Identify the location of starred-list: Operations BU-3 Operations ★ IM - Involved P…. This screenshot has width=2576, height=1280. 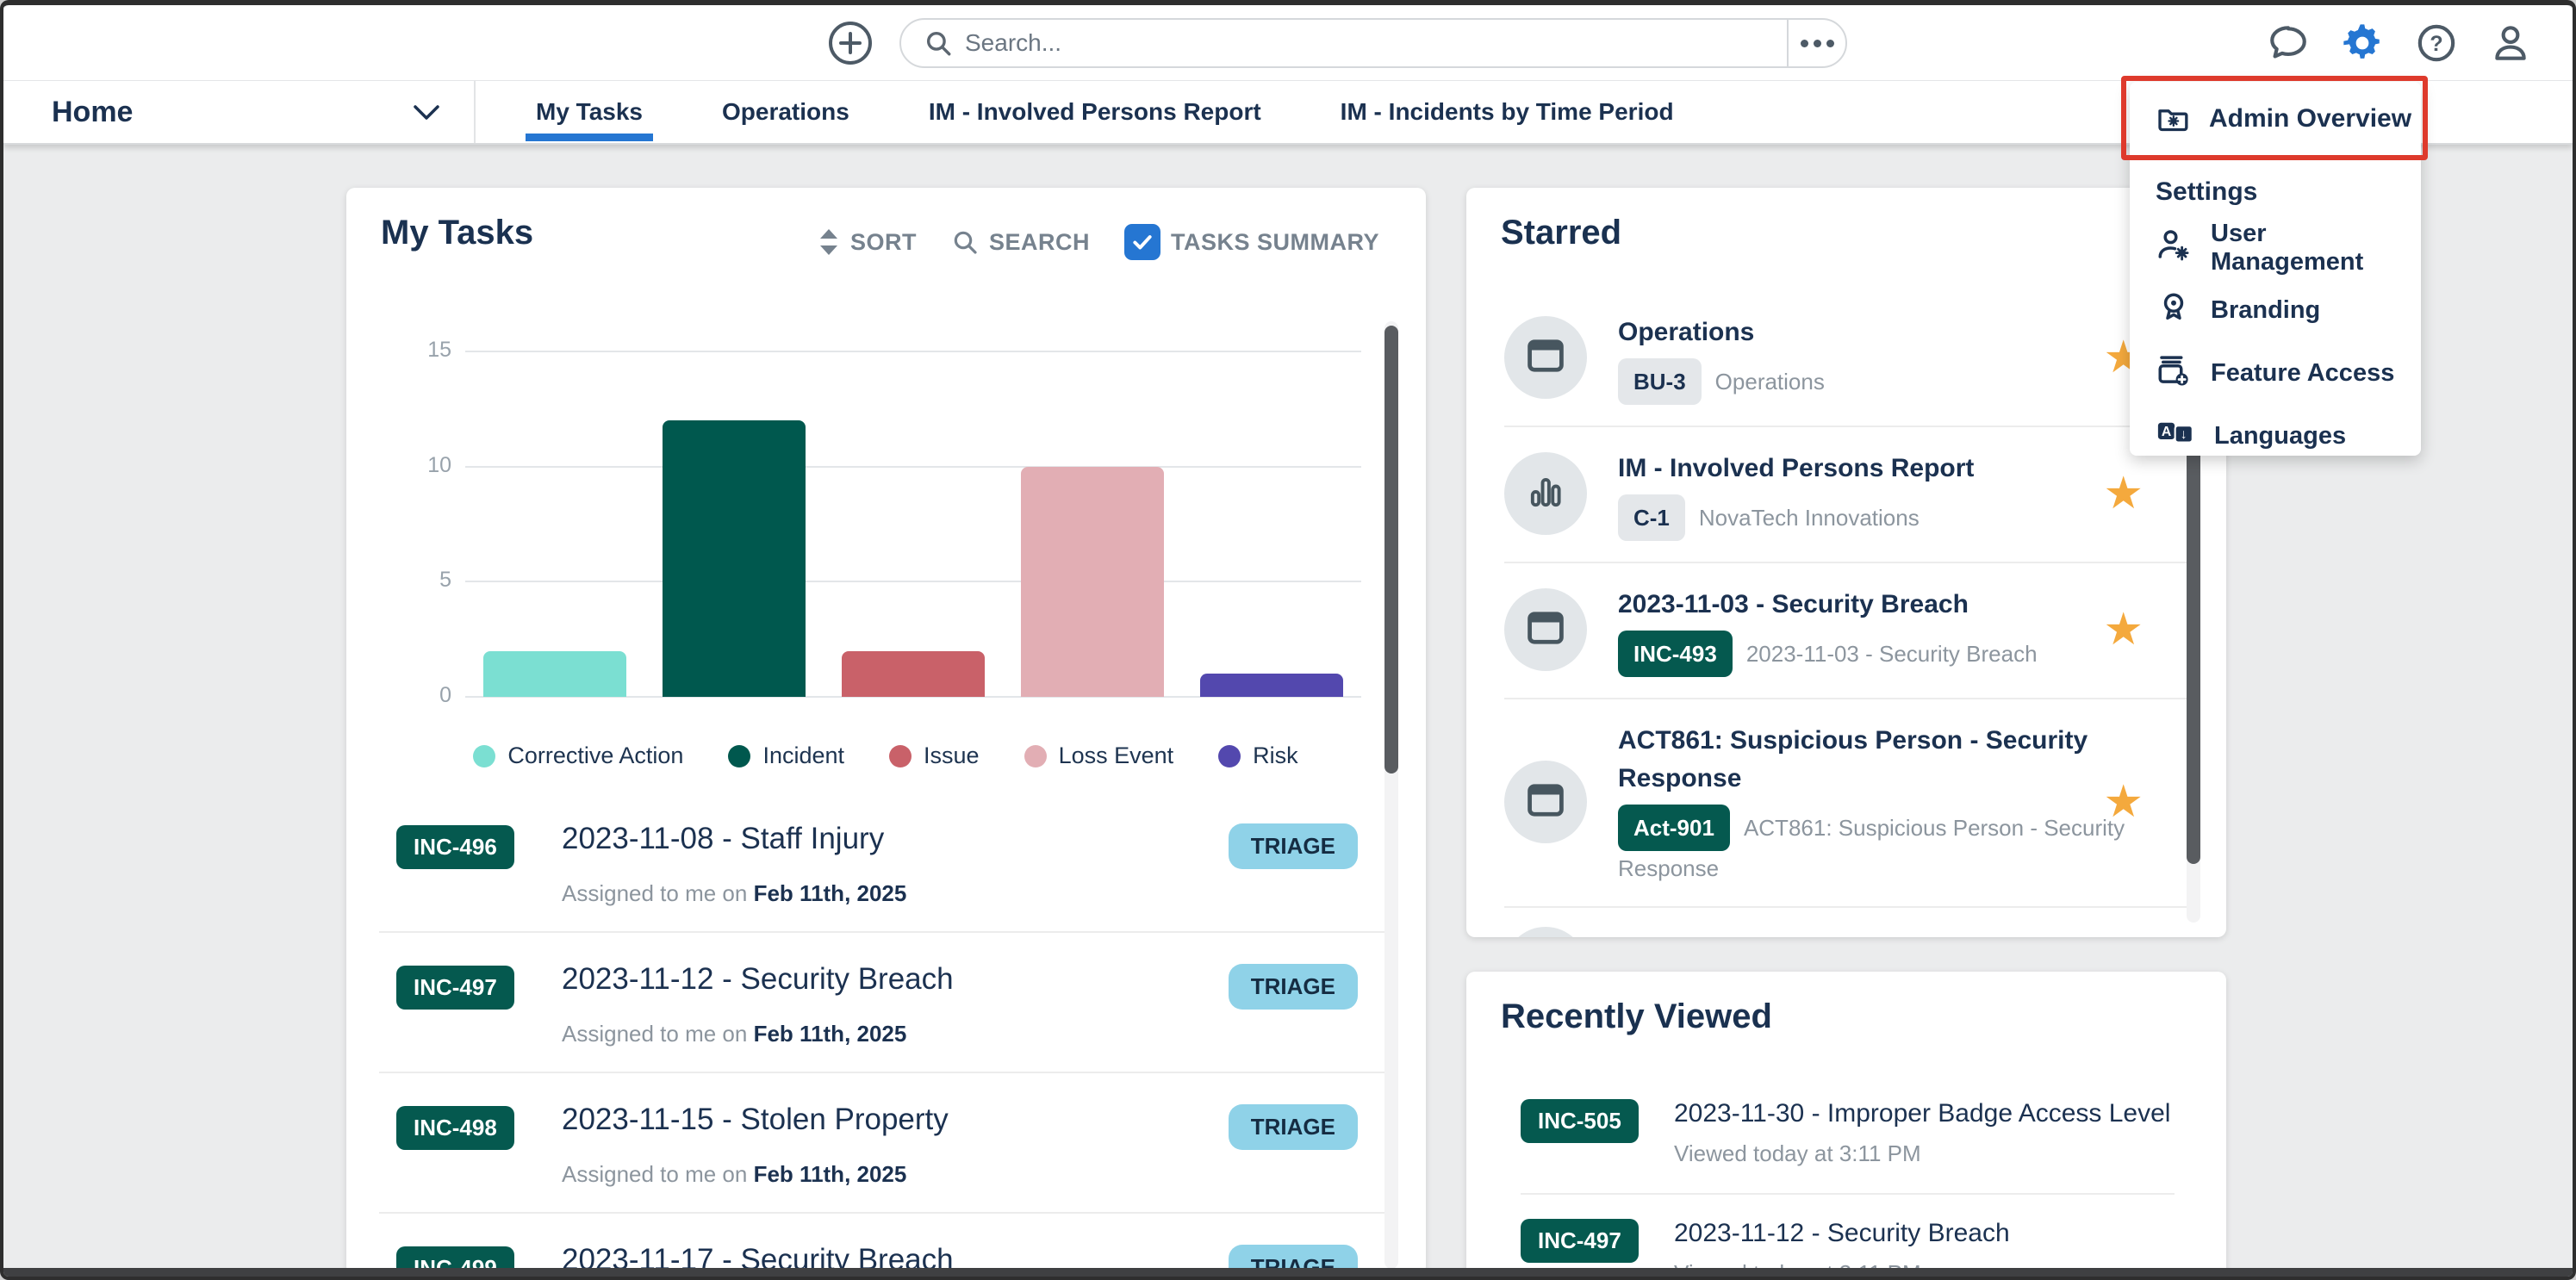
(1846, 613).